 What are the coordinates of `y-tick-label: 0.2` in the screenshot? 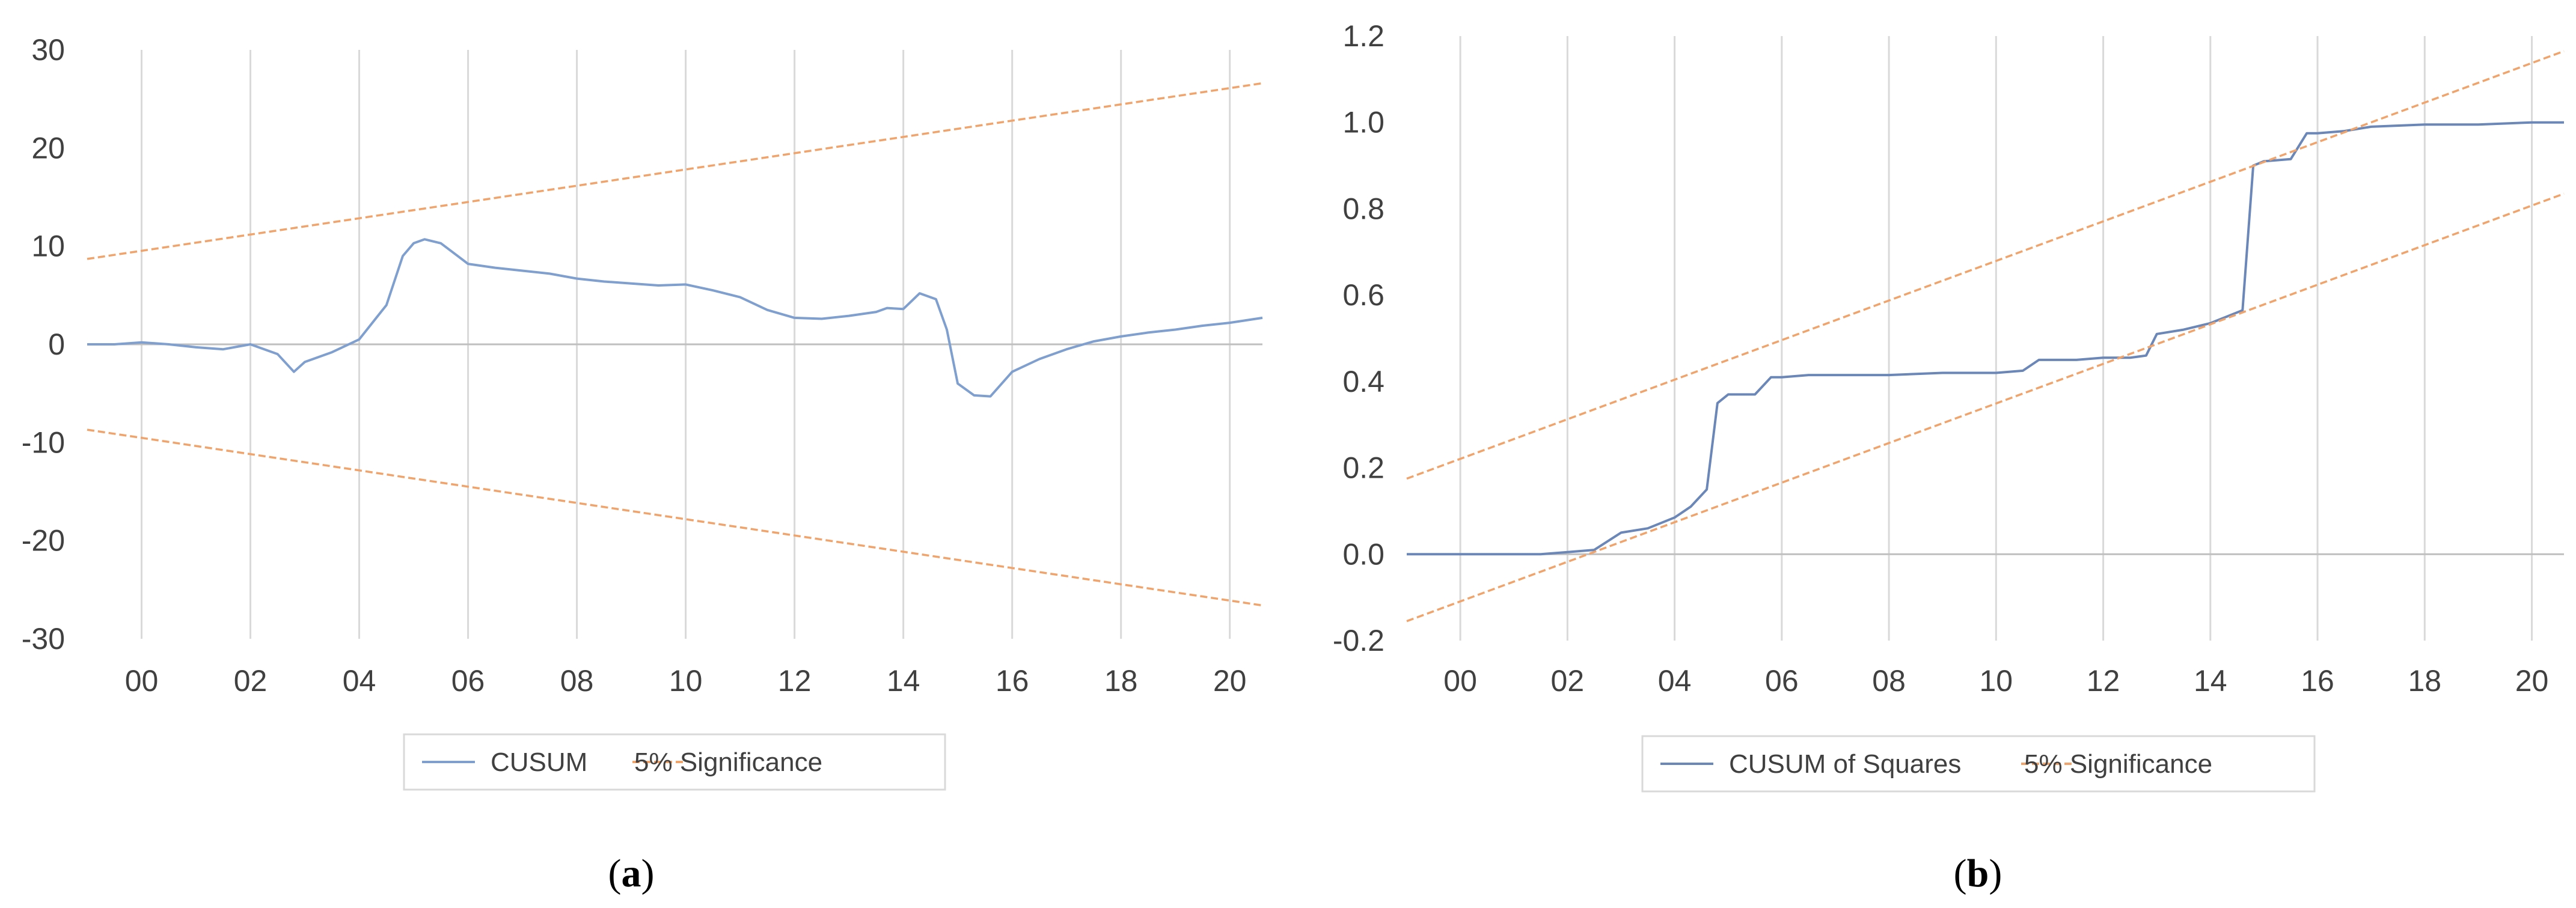 It's located at (1363, 468).